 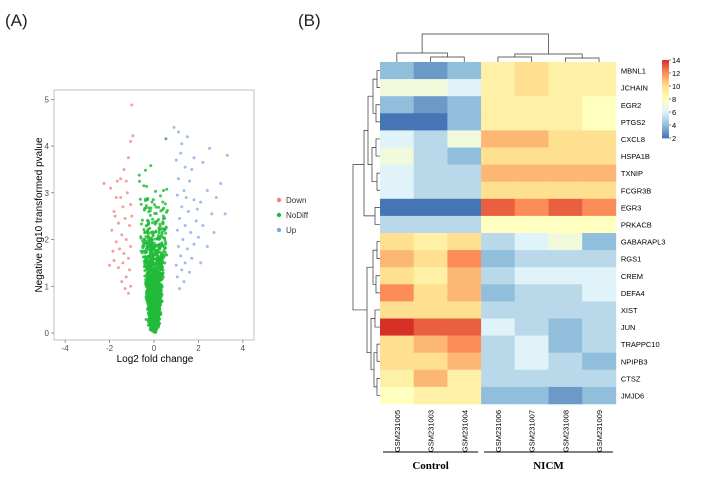 I want to click on colorbar-tick-label: 14, so click(x=676, y=60).